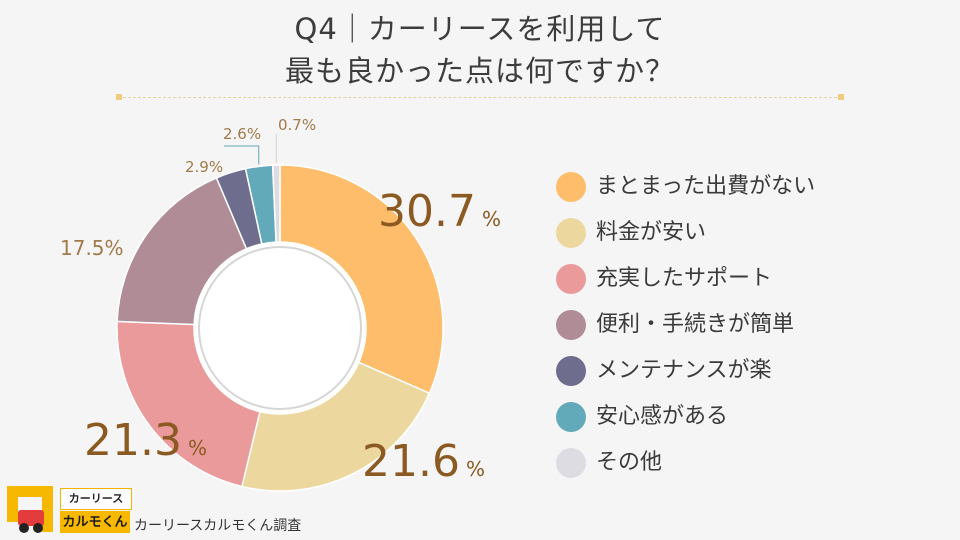  Describe the element at coordinates (479, 71) in the screenshot. I see `title-line-2: 最も良かった点は何ですか？` at that location.